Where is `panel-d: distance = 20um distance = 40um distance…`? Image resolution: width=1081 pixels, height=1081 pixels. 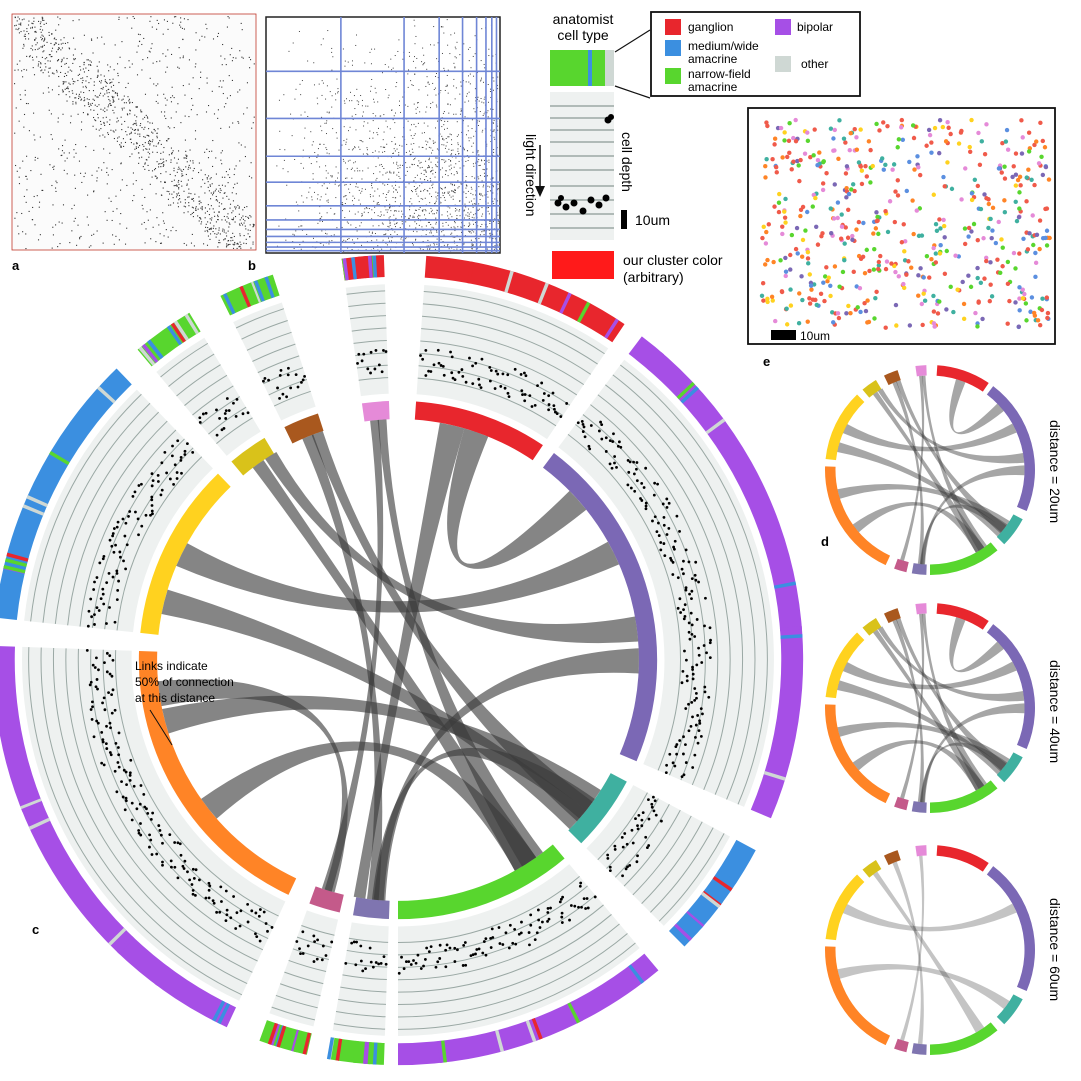 panel-d: distance = 20um distance = 40um distance… is located at coordinates (942, 710).